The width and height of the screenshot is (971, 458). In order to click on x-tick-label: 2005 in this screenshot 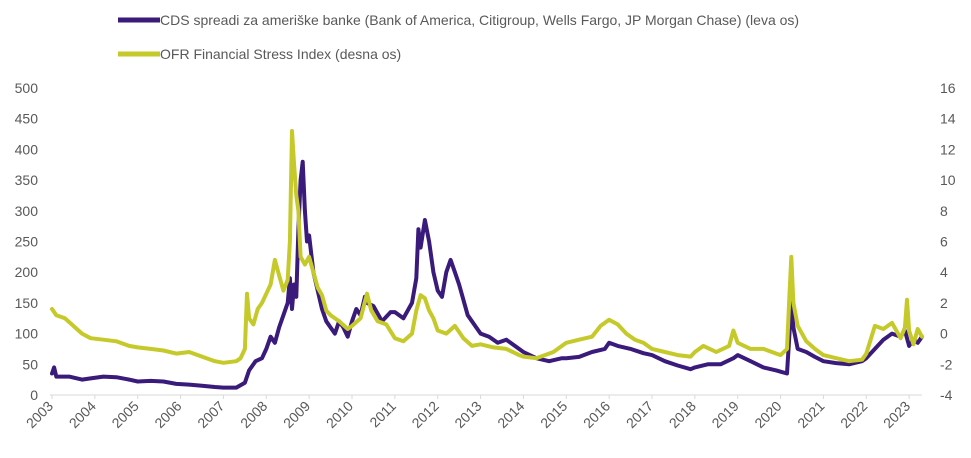, I will do `click(124, 414)`.